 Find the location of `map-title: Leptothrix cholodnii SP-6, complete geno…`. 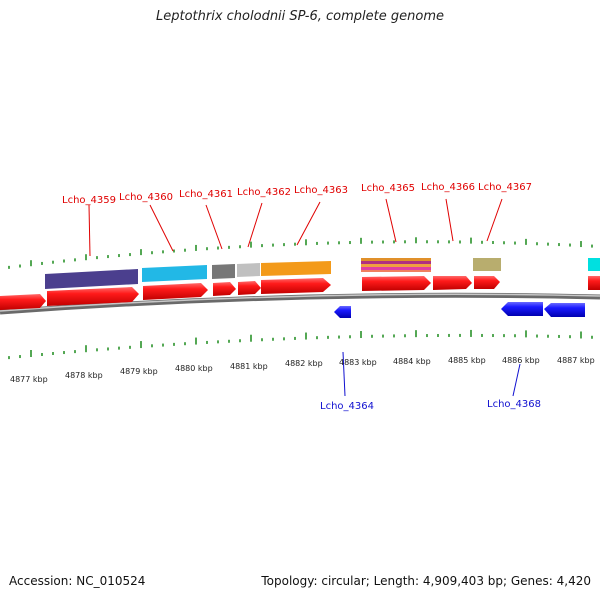

map-title: Leptothrix cholodnii SP-6, complete geno… is located at coordinates (300, 16).